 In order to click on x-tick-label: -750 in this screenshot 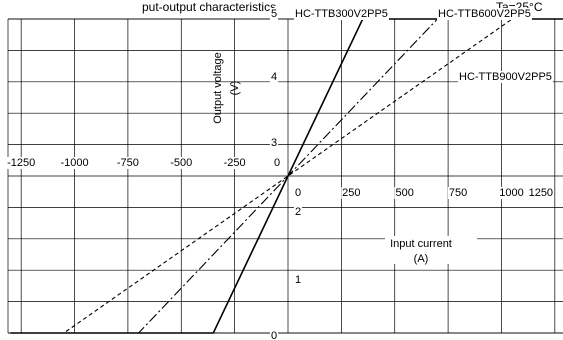, I will do `click(128, 163)`.